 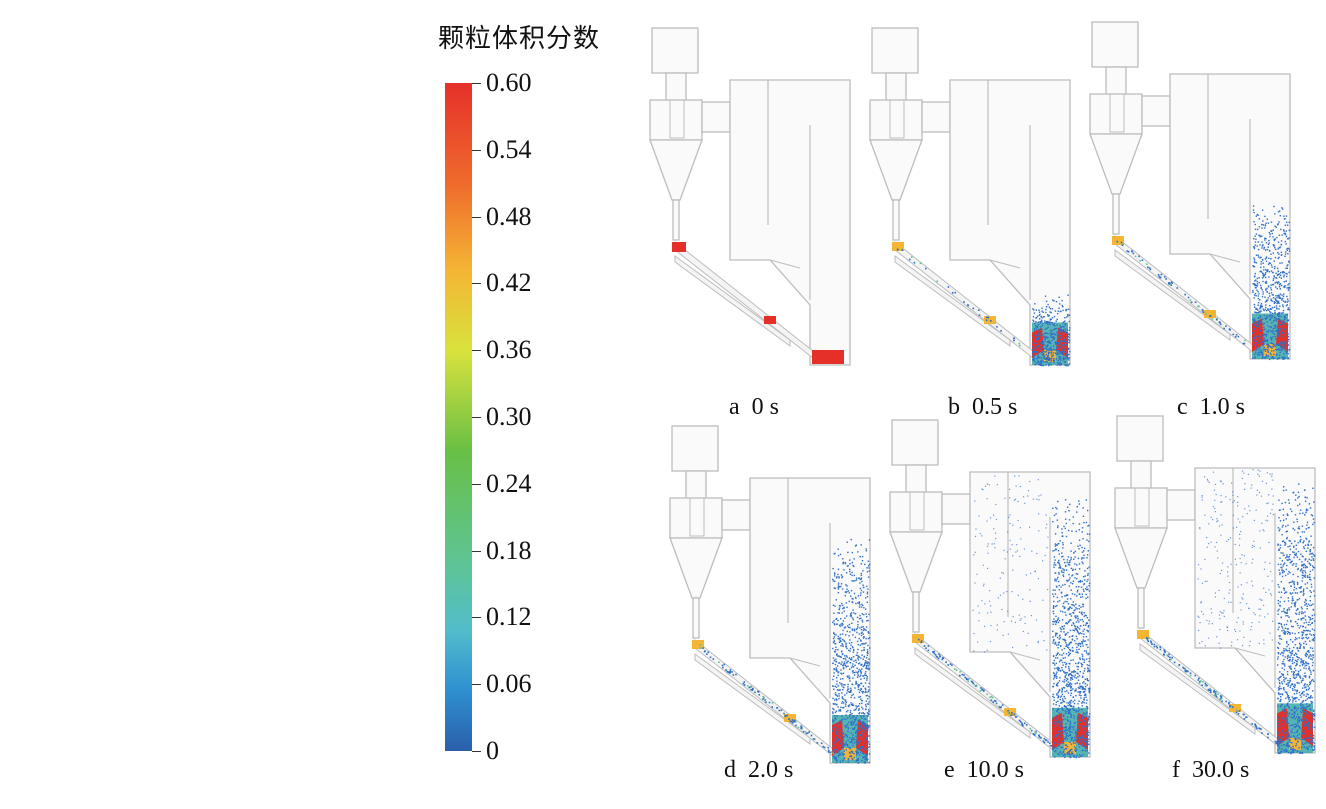 What do you see at coordinates (509, 82) in the screenshot?
I see `colorbar-tick-label: 0.60` at bounding box center [509, 82].